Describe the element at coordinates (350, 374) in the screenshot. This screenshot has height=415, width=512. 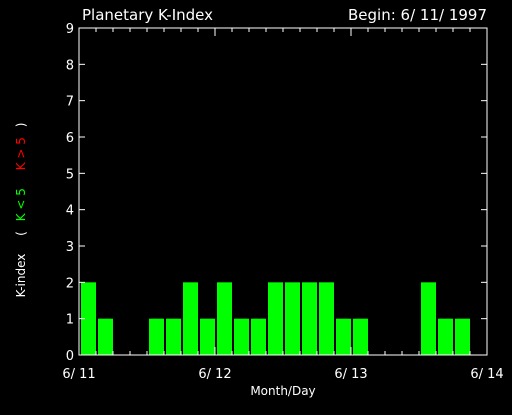
I see `x-tick-label: 6/ 13` at that location.